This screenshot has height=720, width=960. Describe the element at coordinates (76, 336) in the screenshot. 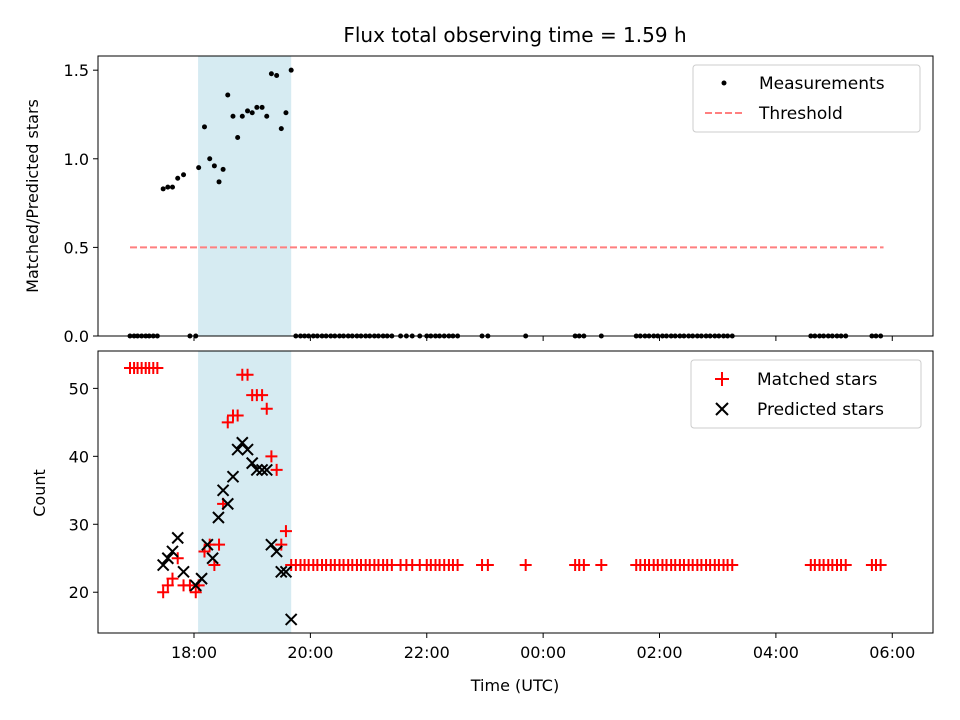

I see `top-y-tick-label: 0.0` at that location.